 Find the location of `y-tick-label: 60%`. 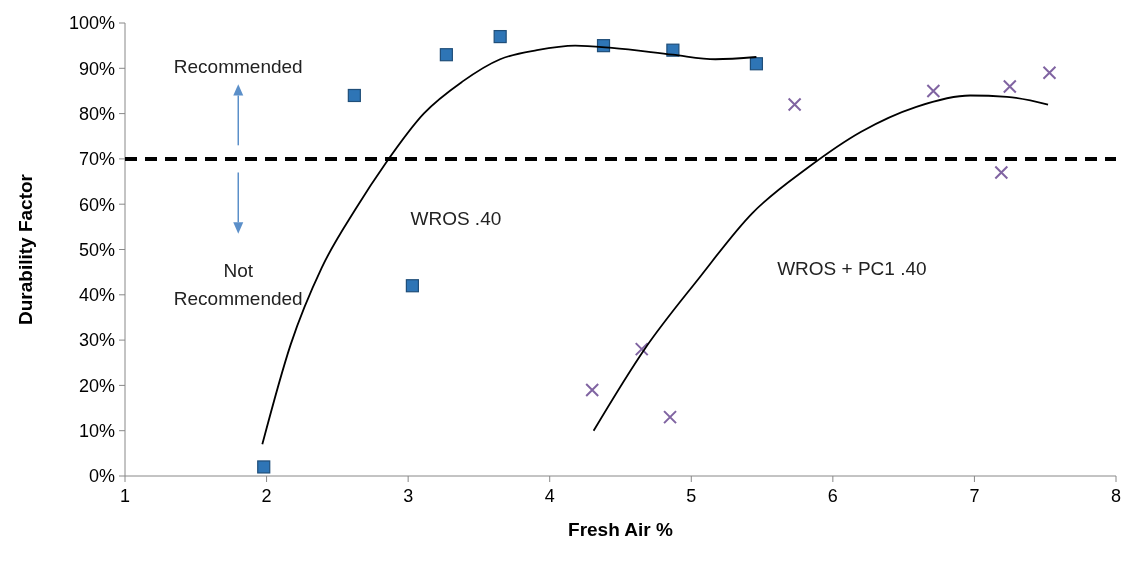

y-tick-label: 60% is located at coordinates (96, 204).